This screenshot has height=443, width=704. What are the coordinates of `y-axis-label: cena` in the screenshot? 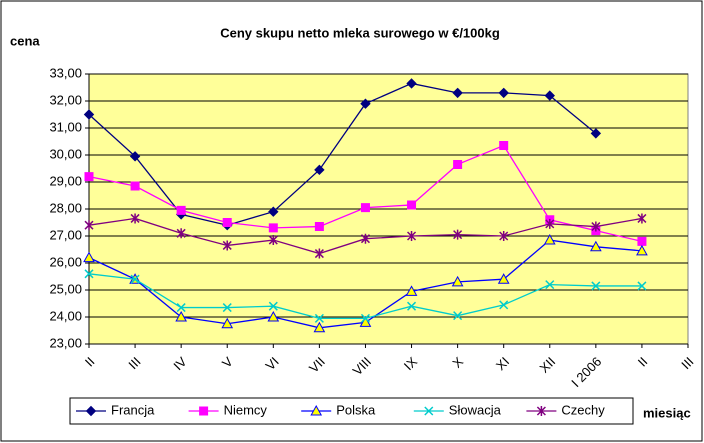 It's located at (25, 40).